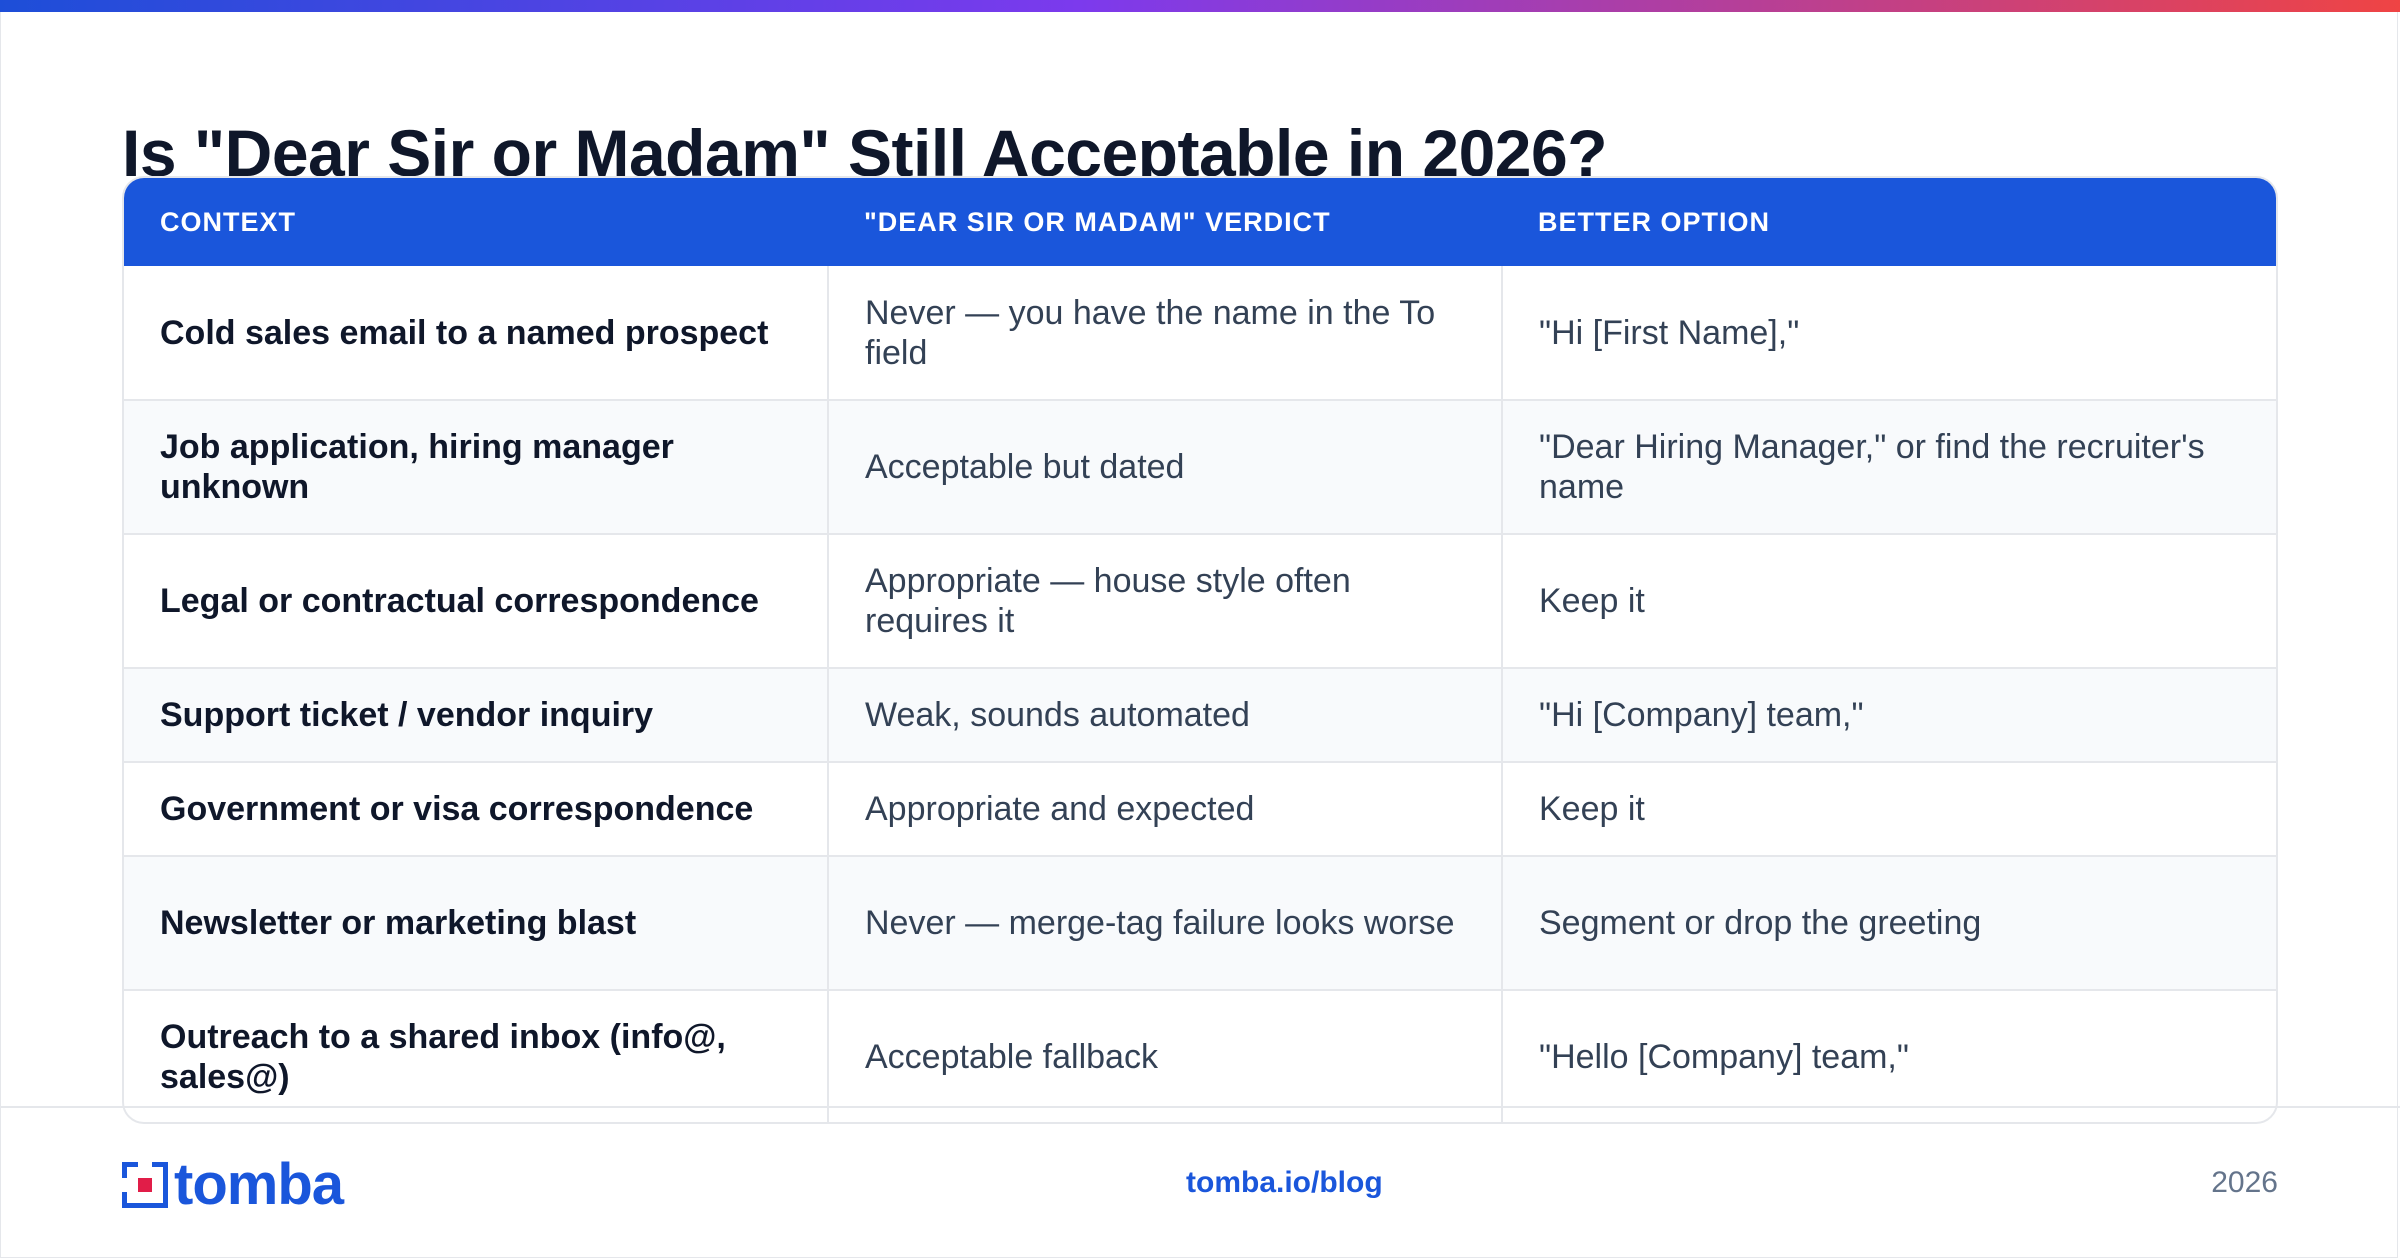 The image size is (2400, 1260). I want to click on cell-better-option: "Hi [First Name],", so click(1889, 333).